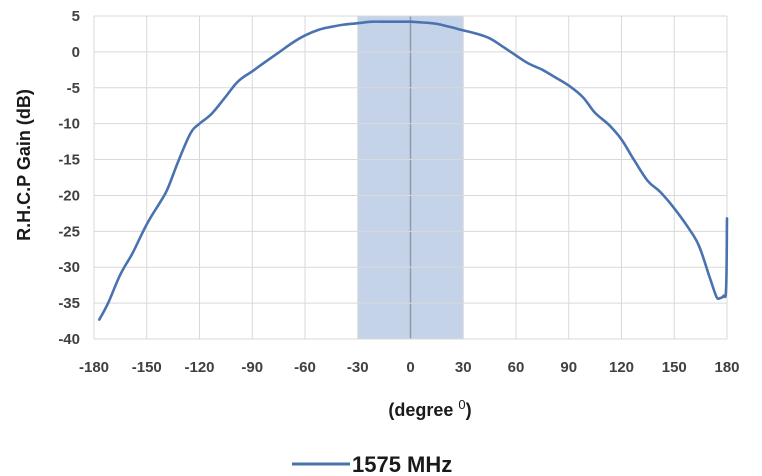 Image resolution: width=762 pixels, height=476 pixels. Describe the element at coordinates (69, 124) in the screenshot. I see `y-tick-label: -10` at that location.